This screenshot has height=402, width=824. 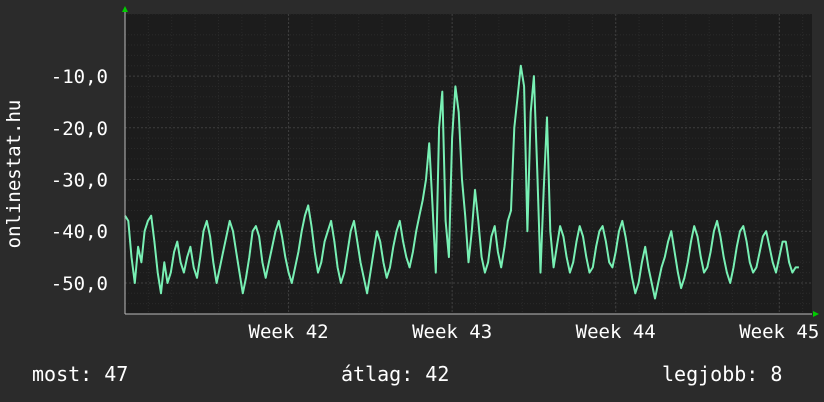 I want to click on best-value: legjobb: 8, so click(x=722, y=374).